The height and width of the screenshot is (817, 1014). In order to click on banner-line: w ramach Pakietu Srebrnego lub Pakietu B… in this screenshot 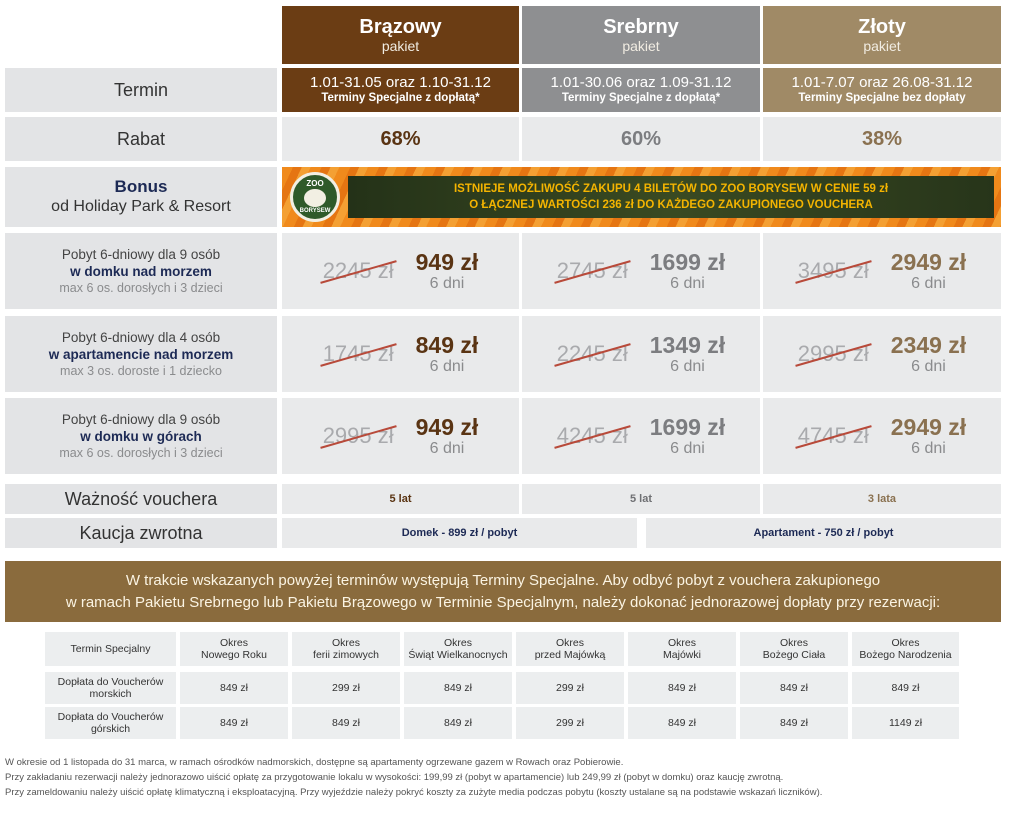, I will do `click(503, 602)`.